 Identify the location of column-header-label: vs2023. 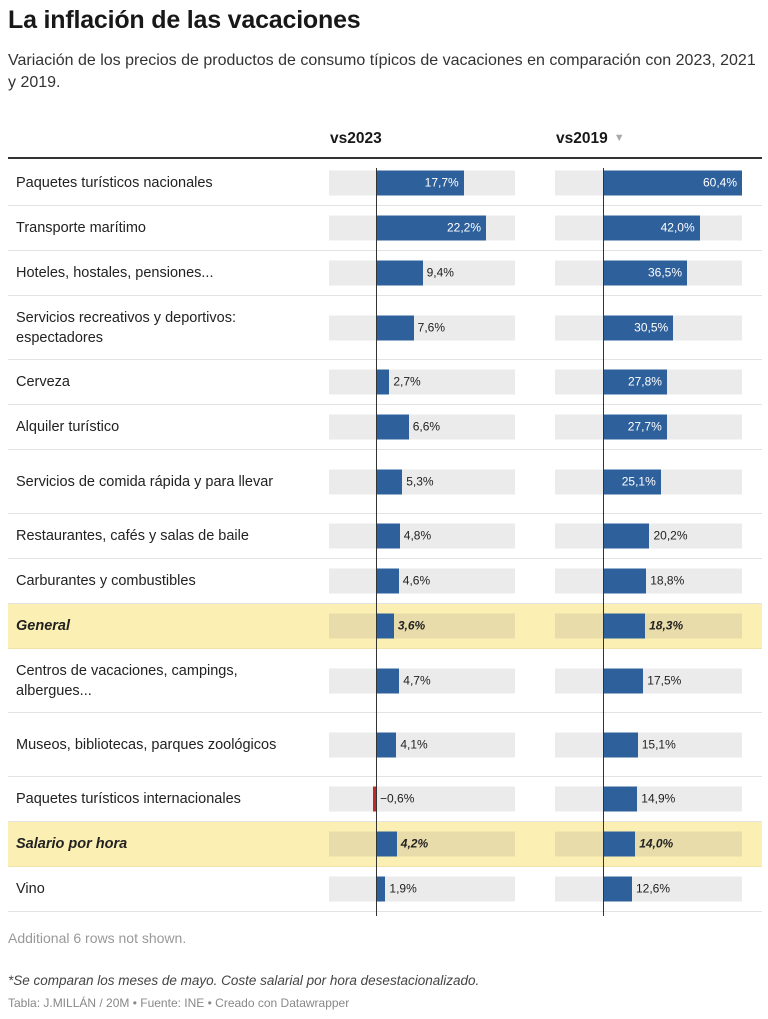
(356, 138).